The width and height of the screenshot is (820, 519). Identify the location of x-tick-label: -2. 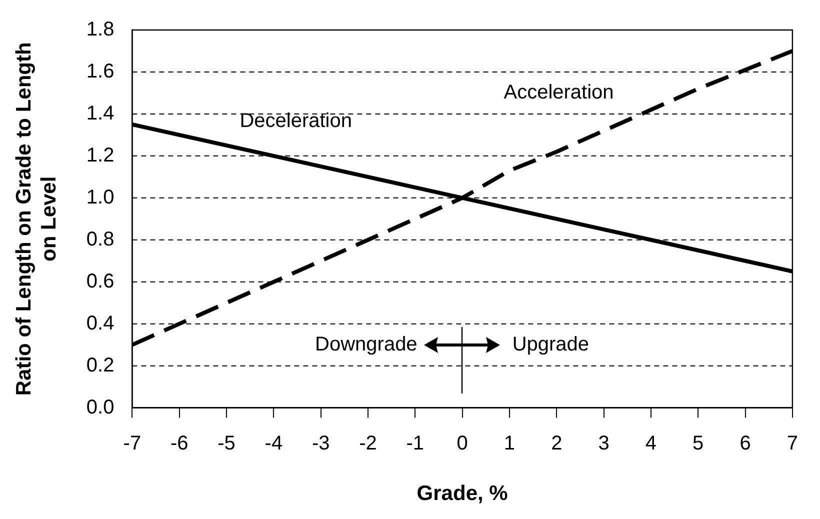
(368, 443).